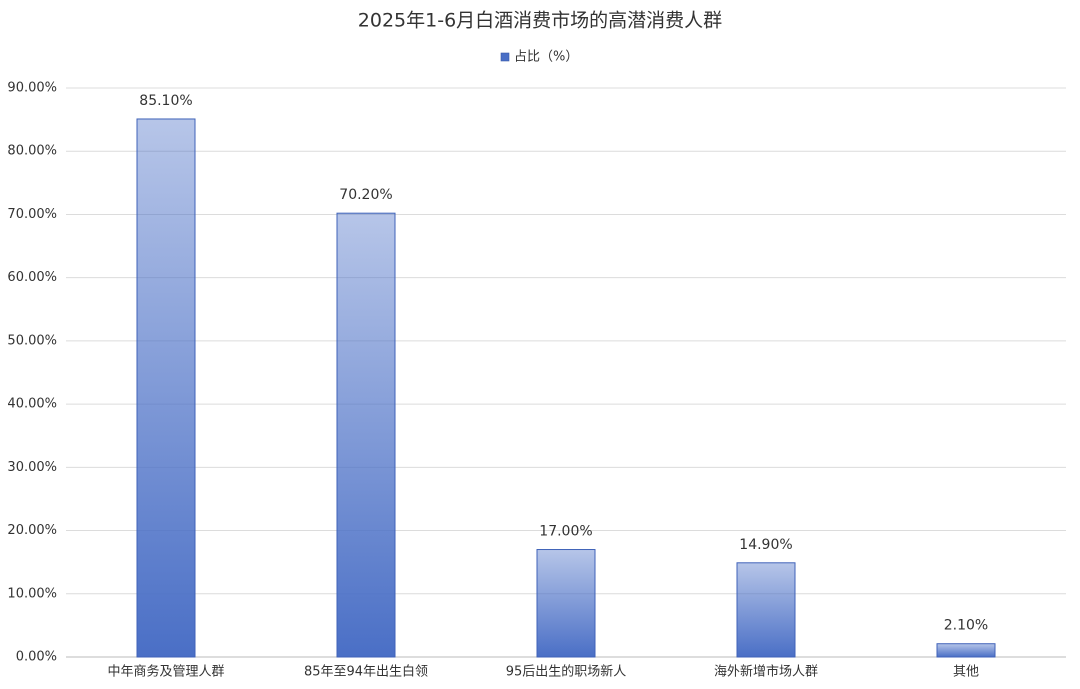 The image size is (1080, 689). I want to click on x-tick-label: 85年至94年出生白领, so click(366, 672).